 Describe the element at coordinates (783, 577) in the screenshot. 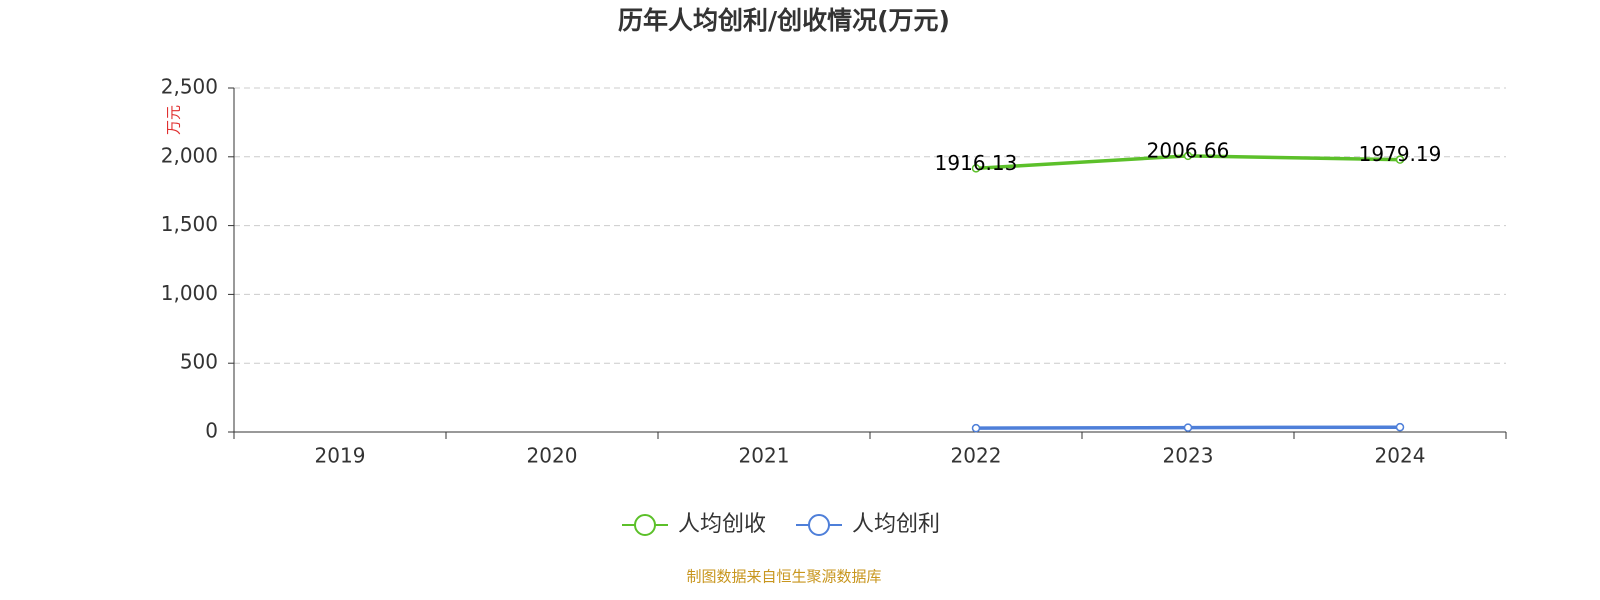

I see `source-note: 制图数据来自恒生聚源数据库` at that location.